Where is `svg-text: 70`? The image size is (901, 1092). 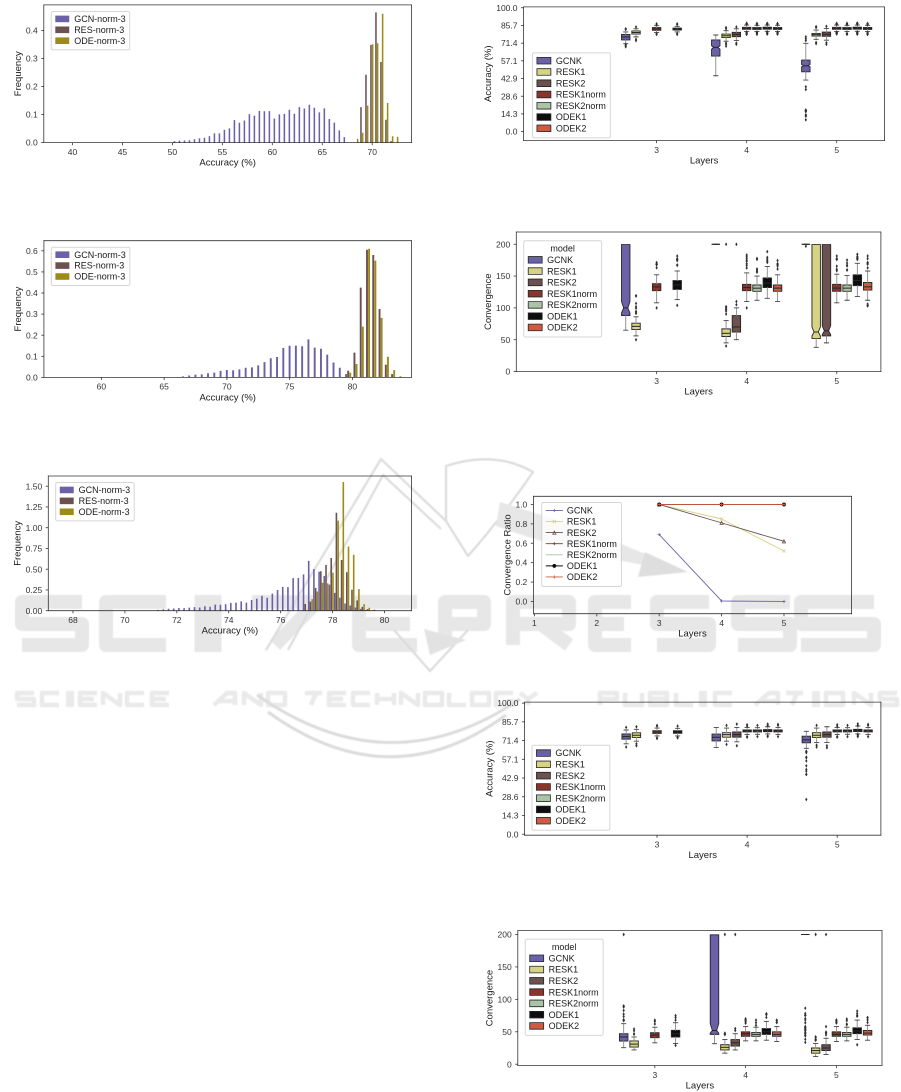 svg-text: 70 is located at coordinates (125, 620).